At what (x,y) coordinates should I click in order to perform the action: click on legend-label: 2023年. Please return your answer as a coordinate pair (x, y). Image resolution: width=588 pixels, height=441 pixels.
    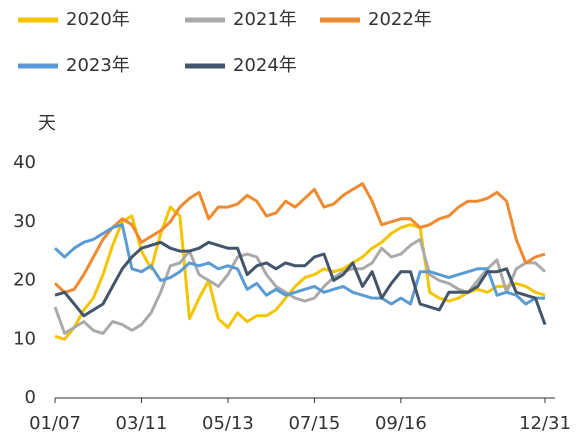
    Looking at the image, I should click on (98, 65).